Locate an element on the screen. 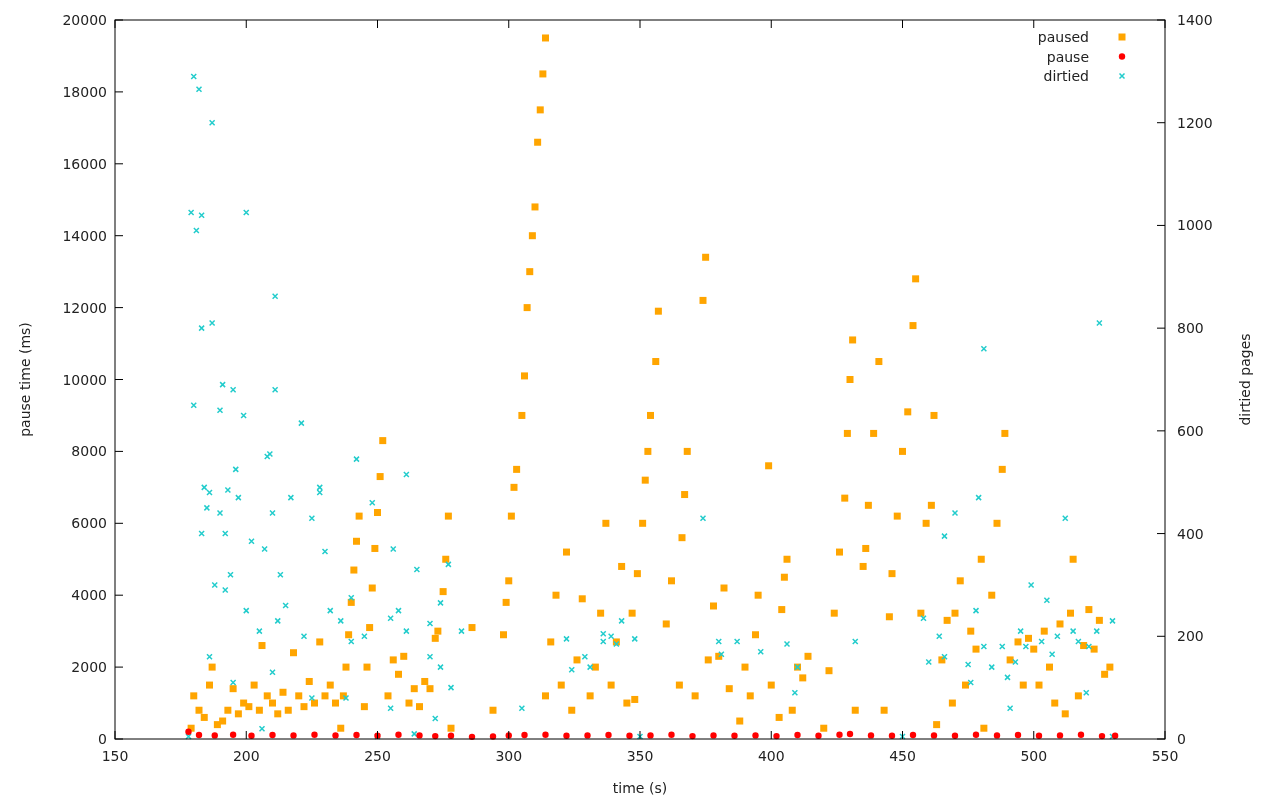 This screenshot has width=1280, height=800. y2-tick-label: 0 is located at coordinates (1181, 739).